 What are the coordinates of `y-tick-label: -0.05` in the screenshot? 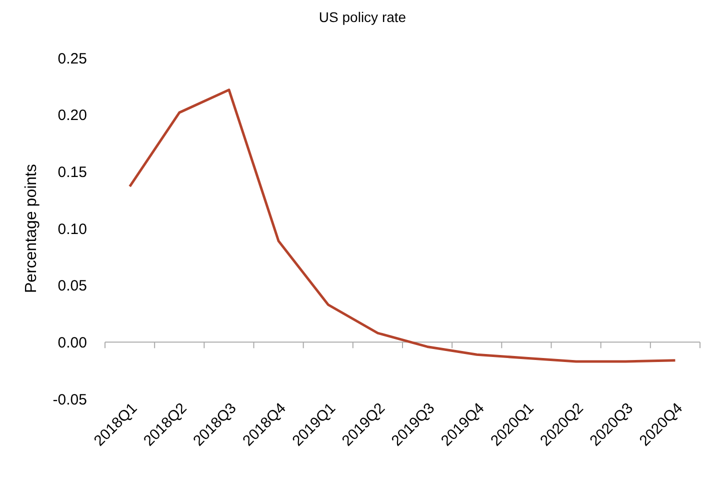 It's located at (69, 399).